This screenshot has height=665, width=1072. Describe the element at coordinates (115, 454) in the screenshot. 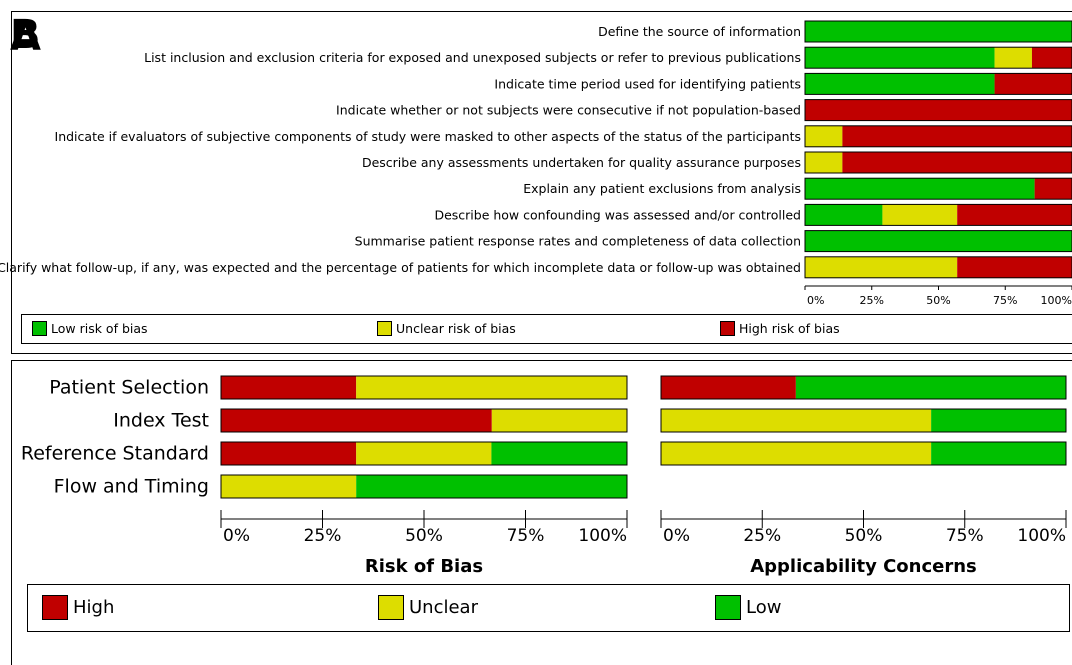

I see `row-label-3: Reference Standard` at that location.